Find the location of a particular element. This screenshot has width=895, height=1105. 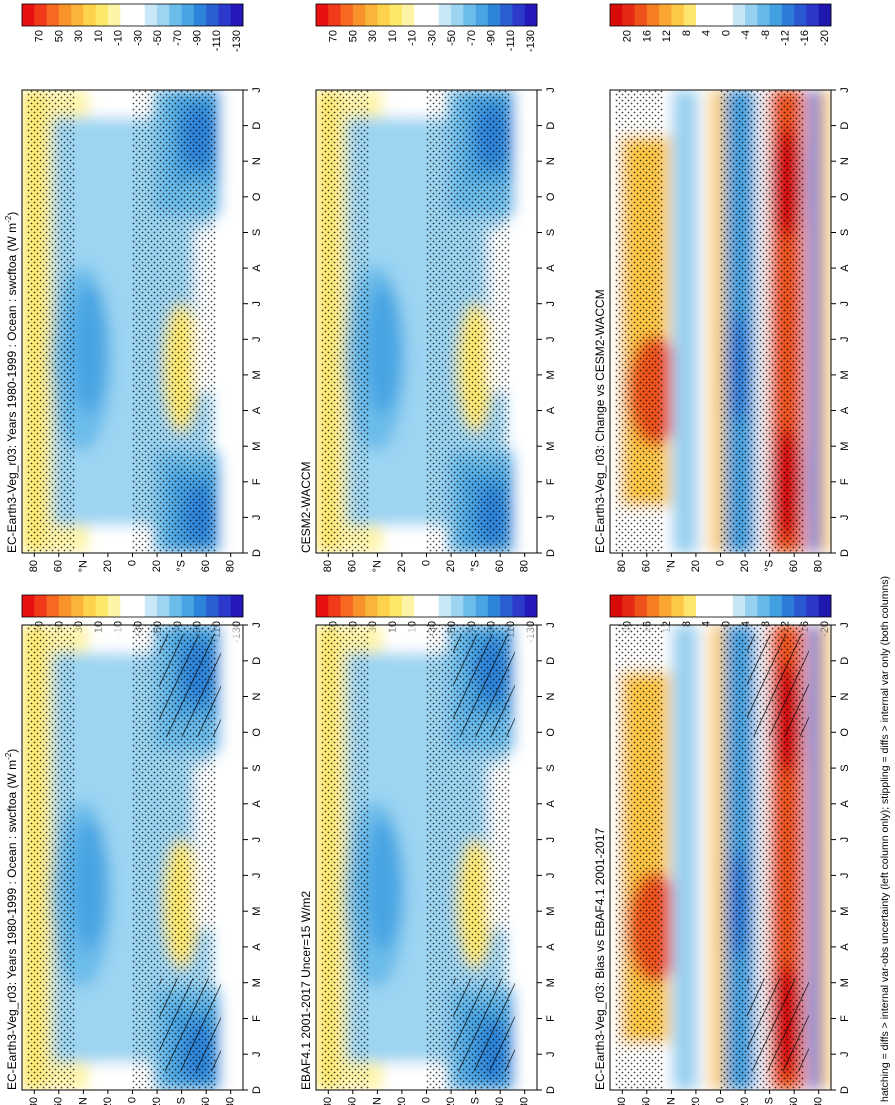

colorbar-tick-label: 8 is located at coordinates (687, 33).